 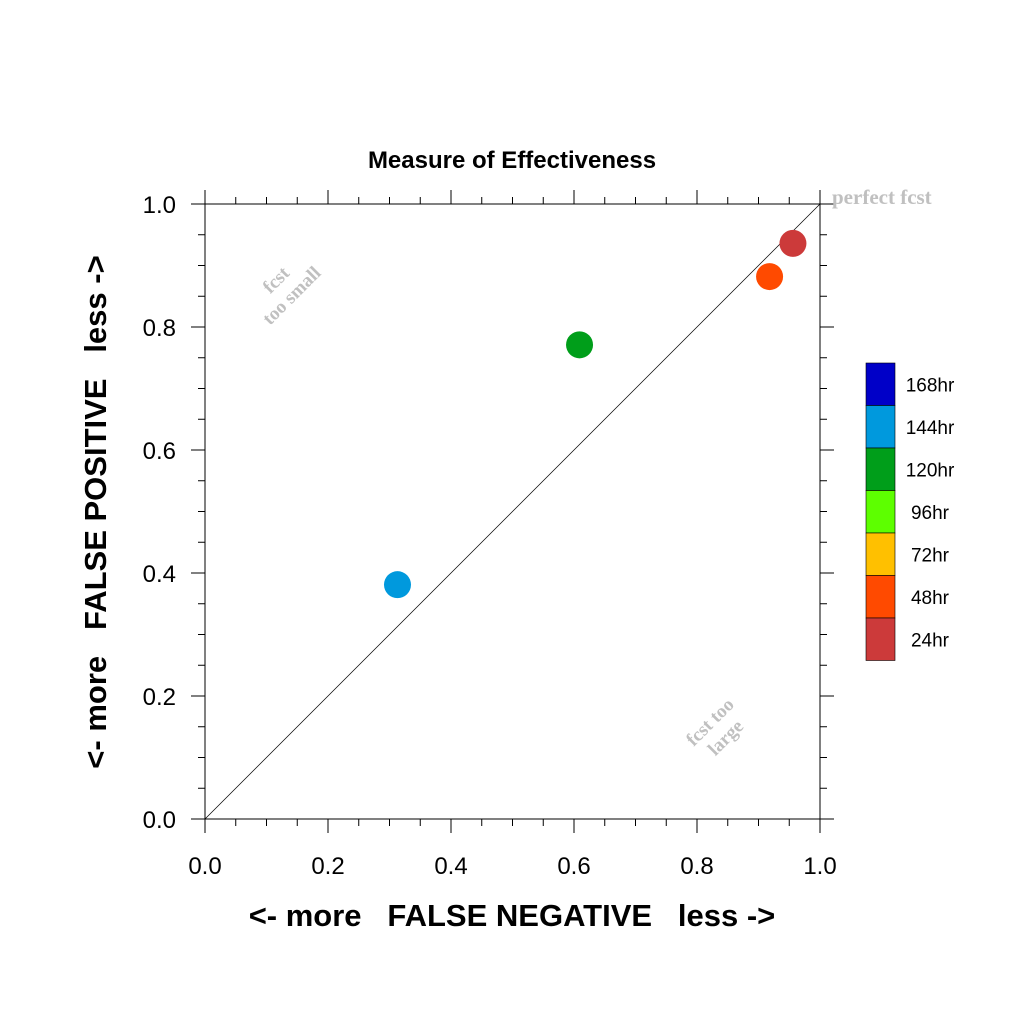 I want to click on legend-swatch-120hr, so click(x=880, y=469).